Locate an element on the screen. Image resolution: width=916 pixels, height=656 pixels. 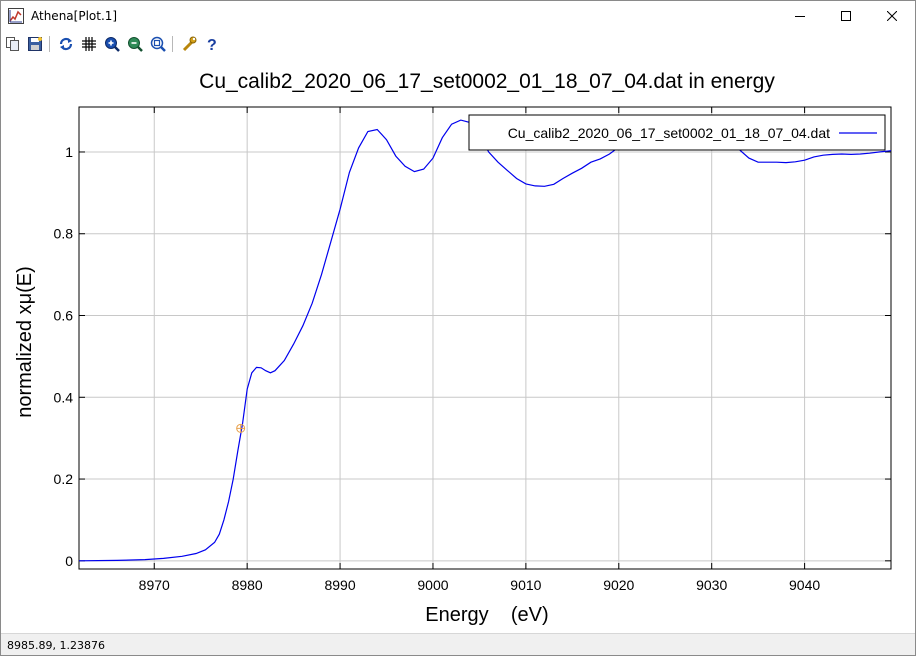
grid-icon is located at coordinates (89, 44).